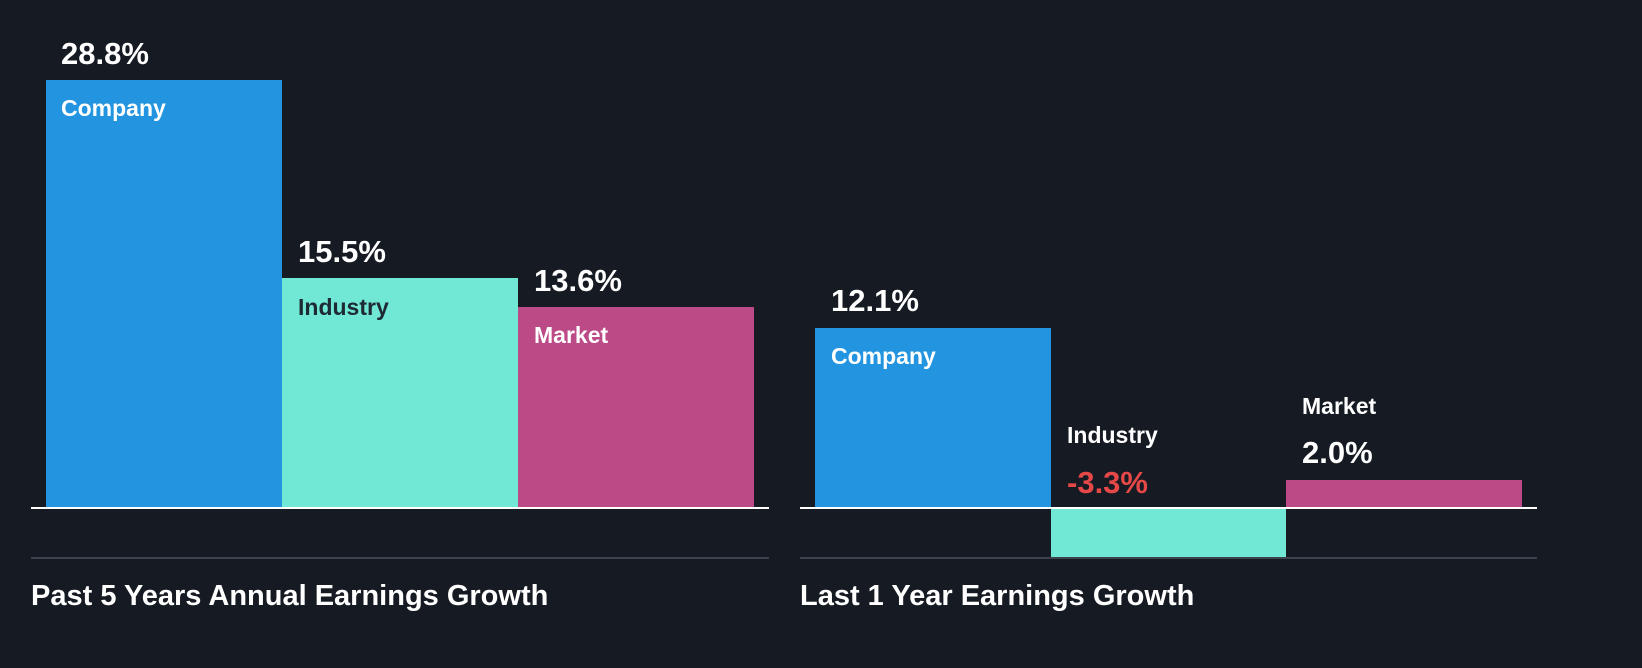 This screenshot has height=668, width=1642. I want to click on market-value: 13.6%, so click(578, 280).